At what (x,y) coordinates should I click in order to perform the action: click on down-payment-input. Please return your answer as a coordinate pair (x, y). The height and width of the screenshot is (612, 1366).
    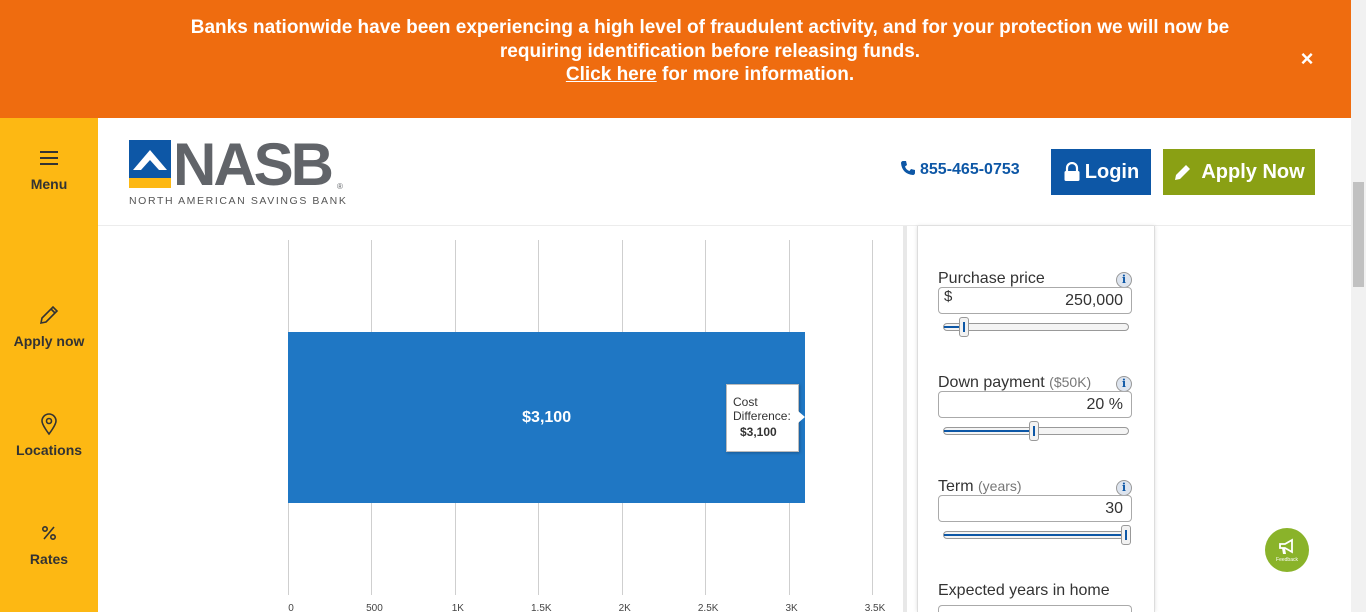
    Looking at the image, I should click on (1035, 404).